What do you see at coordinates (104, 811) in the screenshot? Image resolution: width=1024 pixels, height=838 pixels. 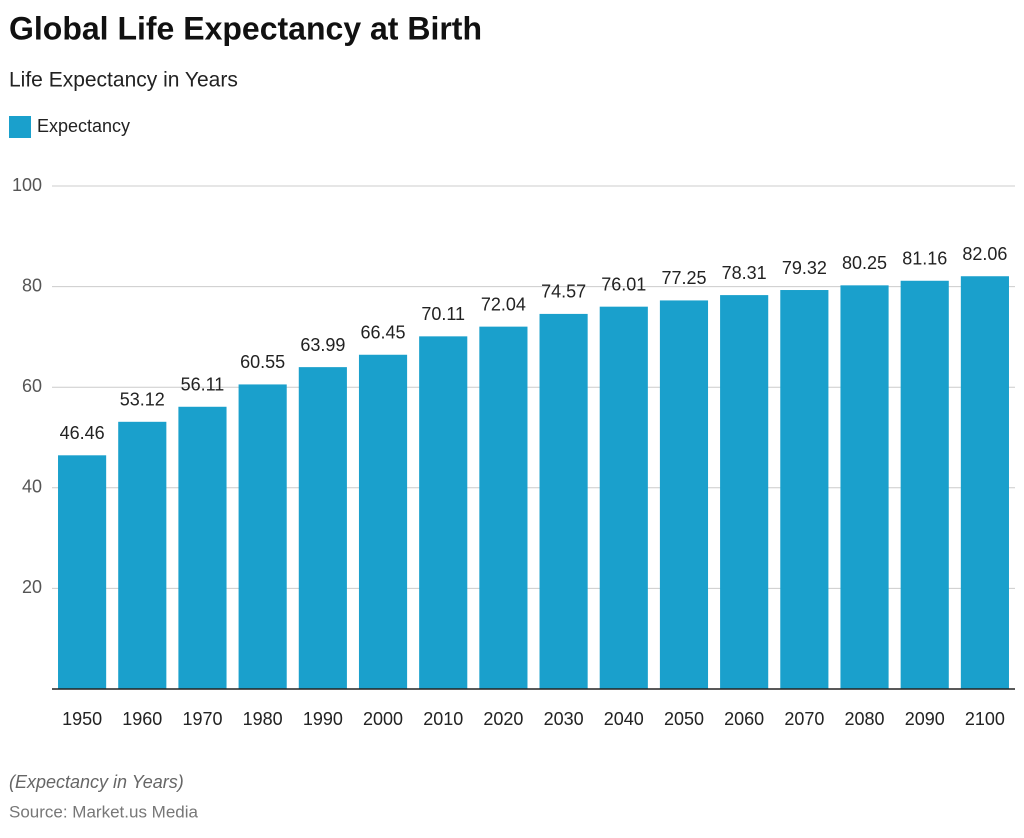 I see `source: Source: Market.us Media` at bounding box center [104, 811].